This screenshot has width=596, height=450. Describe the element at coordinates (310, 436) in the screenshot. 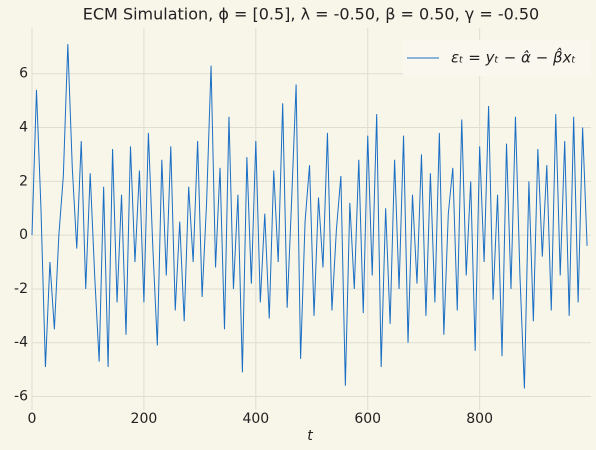

I see `x-axis-label: t` at that location.